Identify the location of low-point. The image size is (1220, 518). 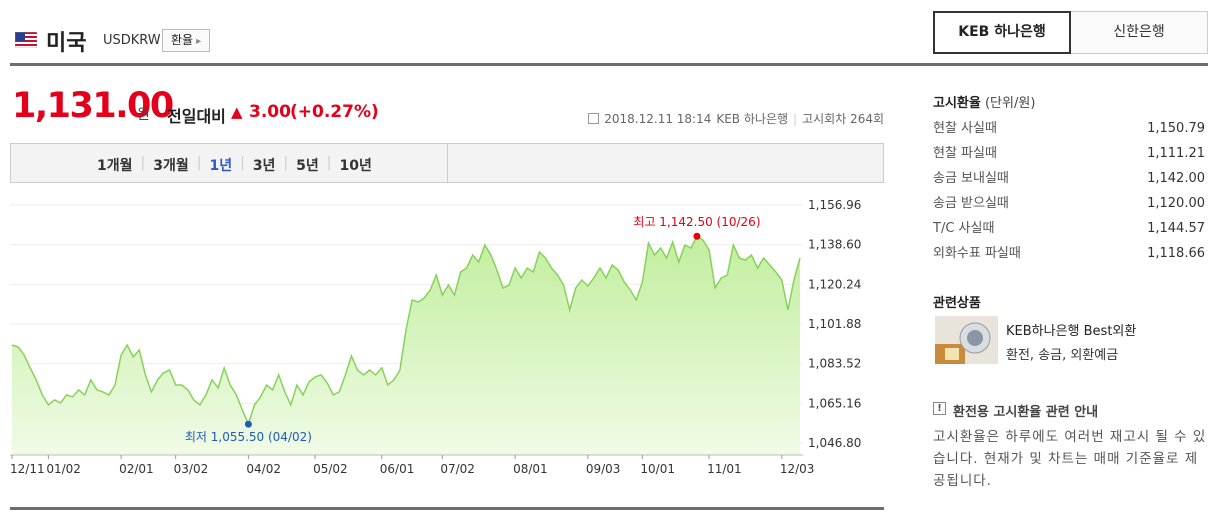
(248, 424).